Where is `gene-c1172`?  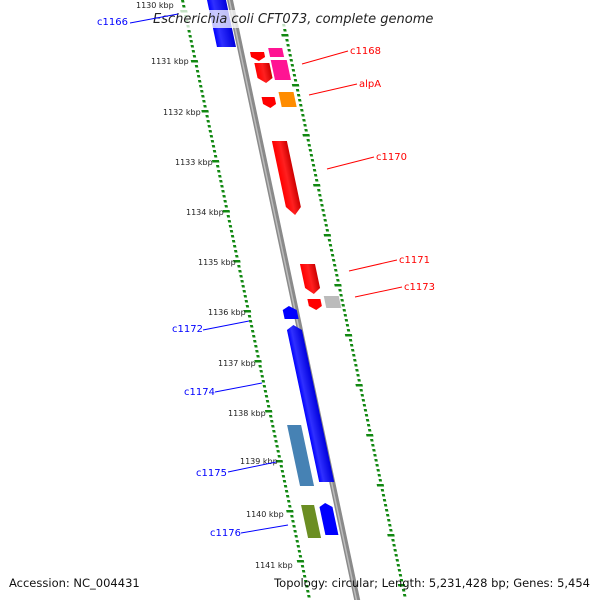 gene-c1172 is located at coordinates (290, 312).